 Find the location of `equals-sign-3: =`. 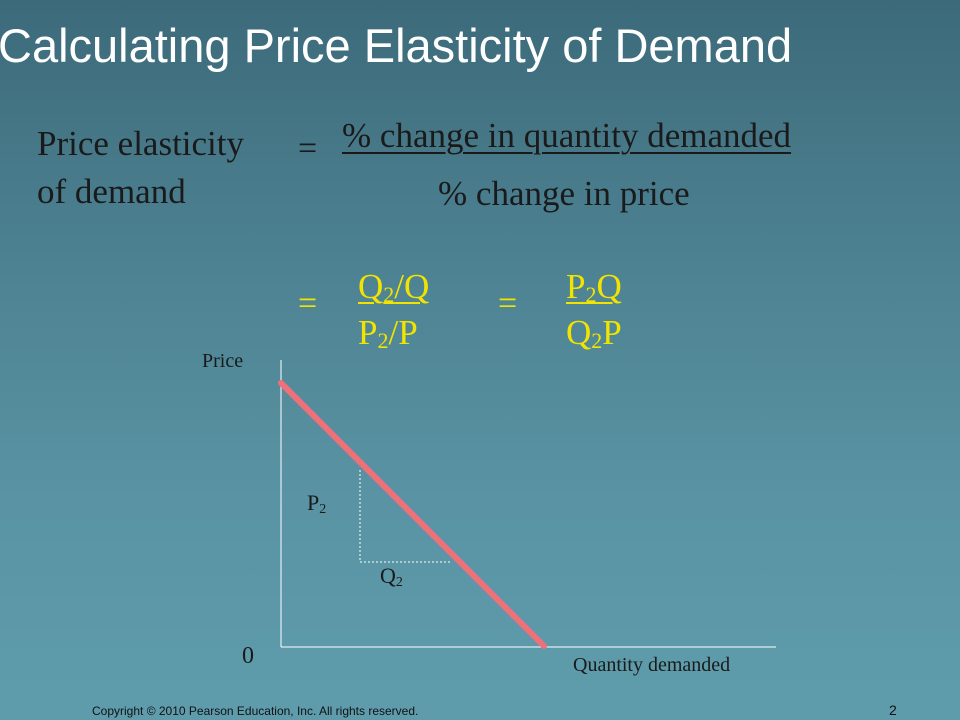

equals-sign-3: = is located at coordinates (508, 303).